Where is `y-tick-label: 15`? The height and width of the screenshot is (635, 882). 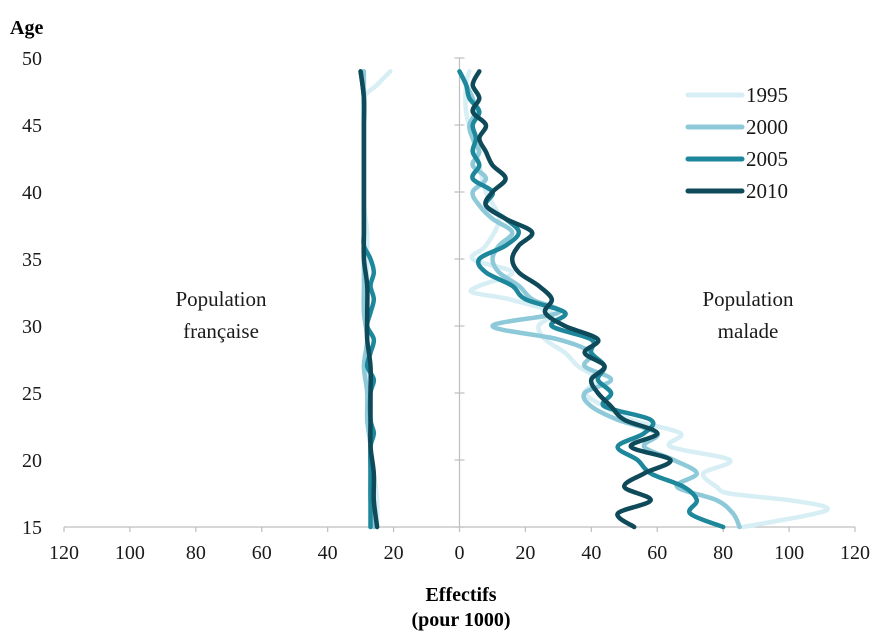 y-tick-label: 15 is located at coordinates (32, 528).